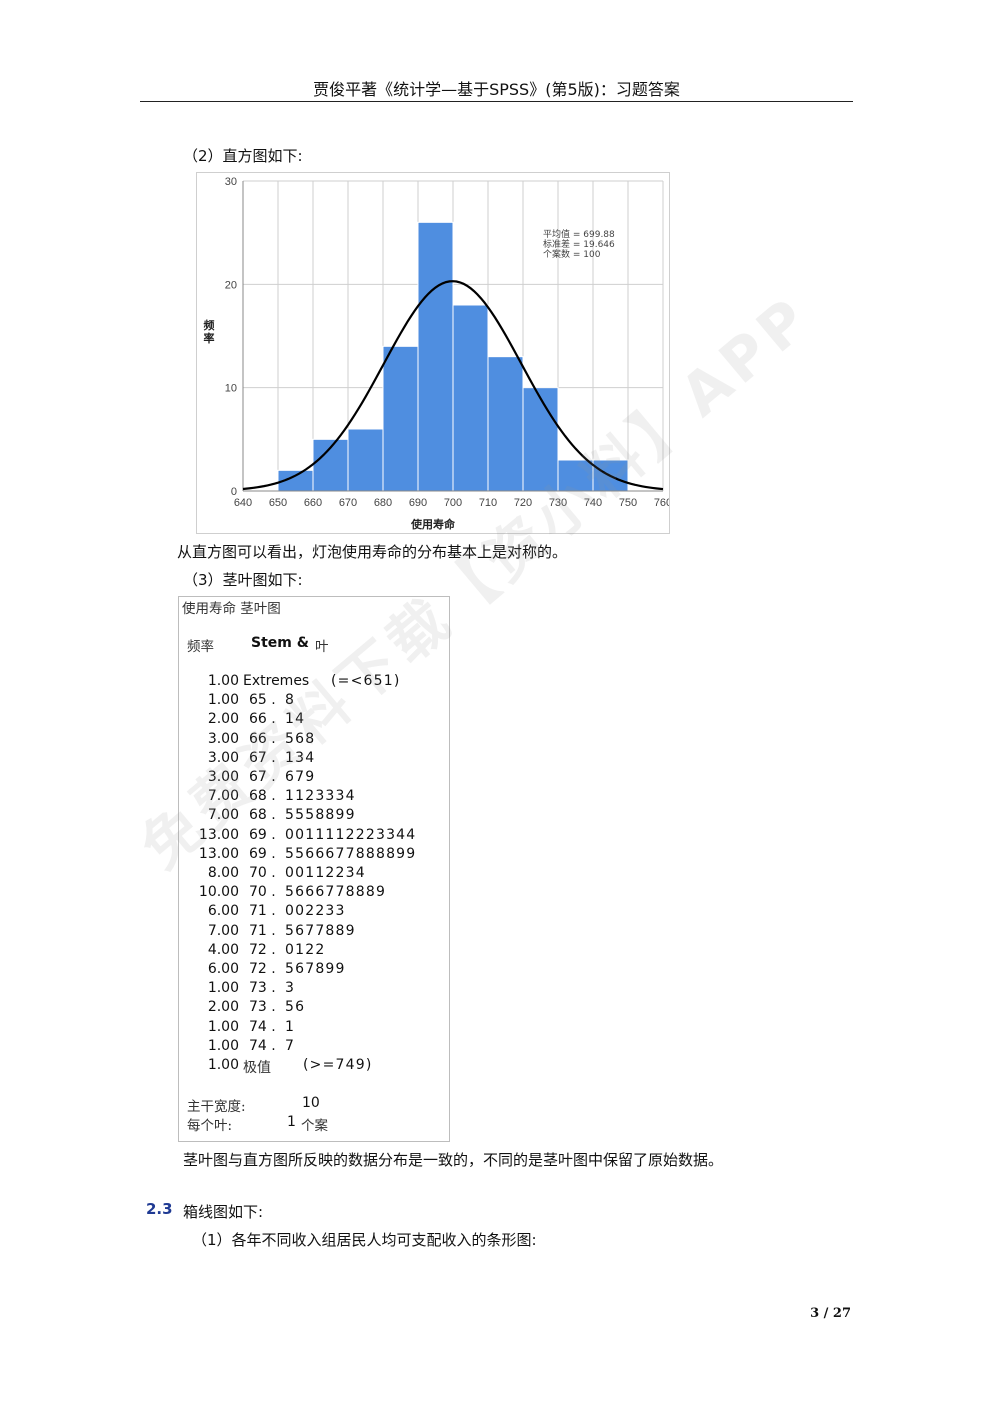 The image size is (993, 1404). Describe the element at coordinates (453, 503) in the screenshot. I see `x-tick-label: 700` at that location.